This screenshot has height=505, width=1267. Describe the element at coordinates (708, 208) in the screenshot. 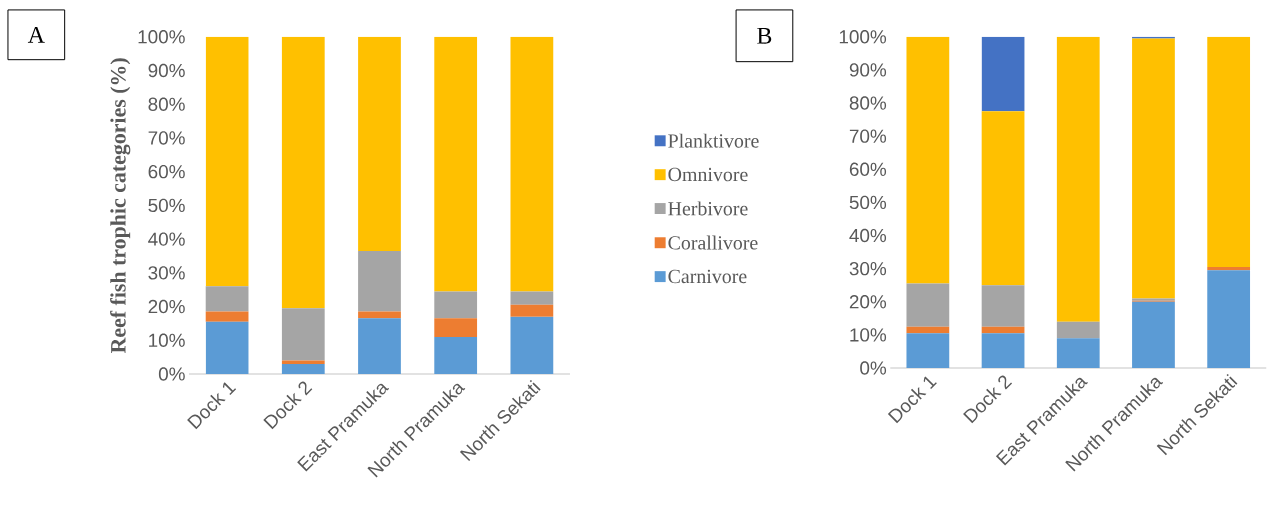

I see `legend-label: Herbivore` at that location.